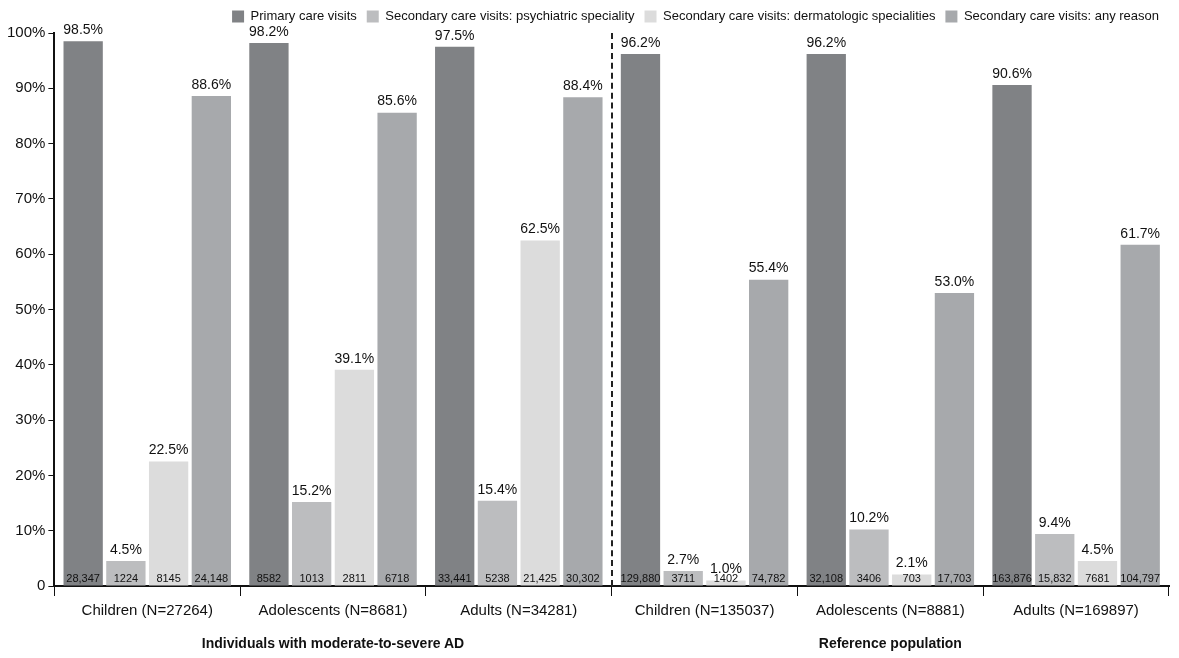 The height and width of the screenshot is (658, 1179). What do you see at coordinates (30, 87) in the screenshot?
I see `y-tick-label: 90%` at bounding box center [30, 87].